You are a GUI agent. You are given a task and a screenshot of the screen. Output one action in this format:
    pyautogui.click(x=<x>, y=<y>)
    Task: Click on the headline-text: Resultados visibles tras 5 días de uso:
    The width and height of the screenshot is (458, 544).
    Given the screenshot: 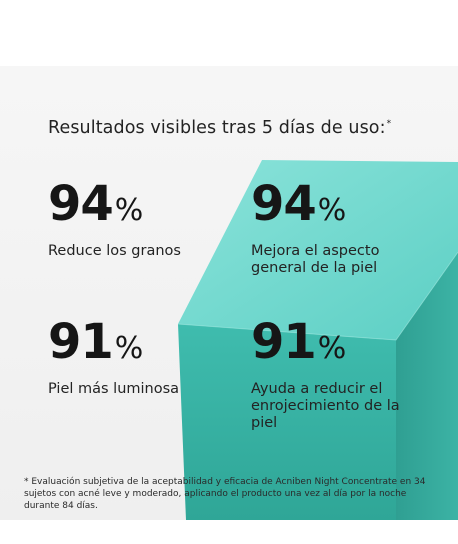 What is the action you would take?
    pyautogui.click(x=217, y=128)
    